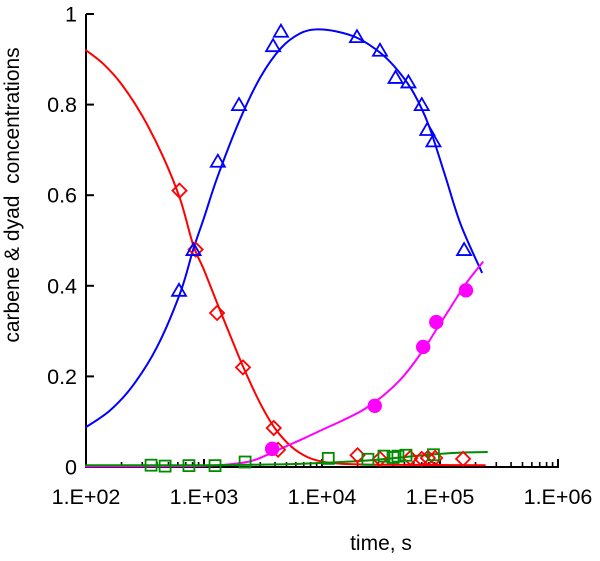 This screenshot has height=561, width=600. What do you see at coordinates (322, 497) in the screenshot?
I see `x-tick-label: 1.E+04` at bounding box center [322, 497].